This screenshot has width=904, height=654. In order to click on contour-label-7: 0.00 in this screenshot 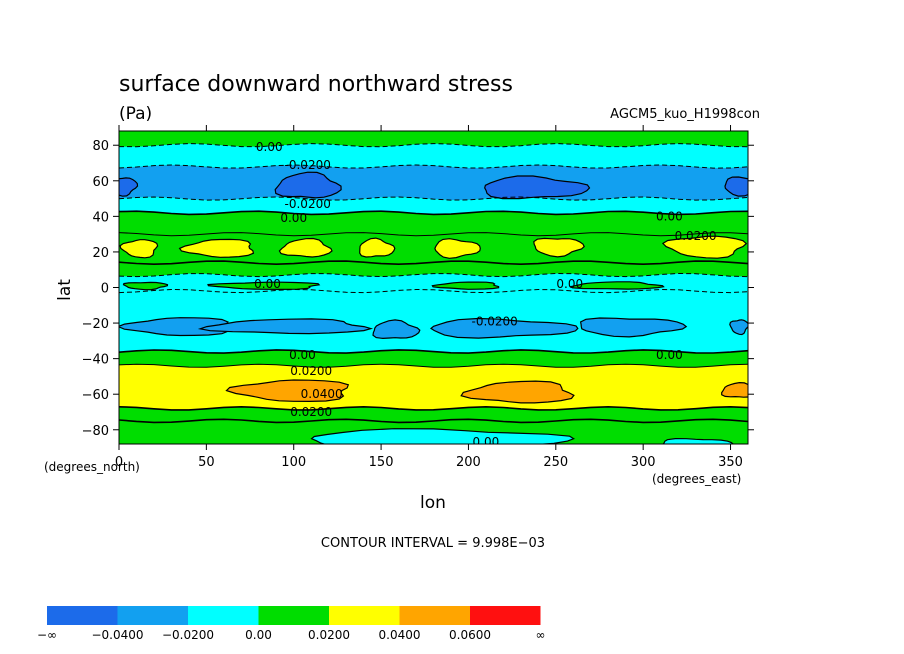, I will do `click(569, 284)`.